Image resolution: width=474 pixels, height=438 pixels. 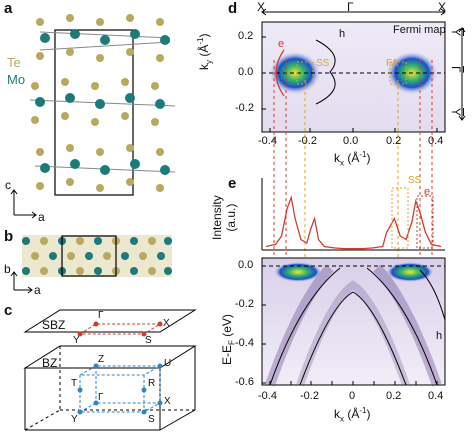 What do you see at coordinates (392, 63) in the screenshot?
I see `annot-fa-d: FA` at bounding box center [392, 63].